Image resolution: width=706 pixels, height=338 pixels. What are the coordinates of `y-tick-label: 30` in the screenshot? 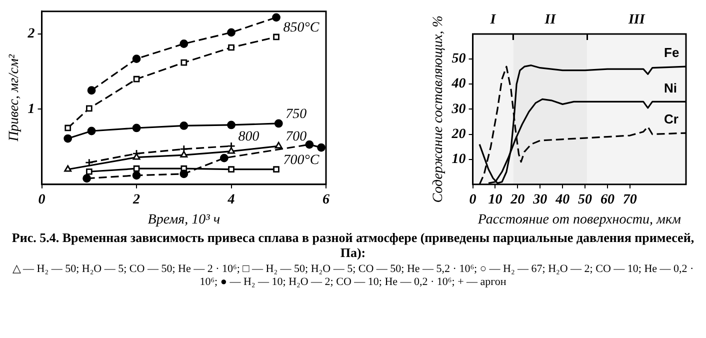 It's located at (458, 109).